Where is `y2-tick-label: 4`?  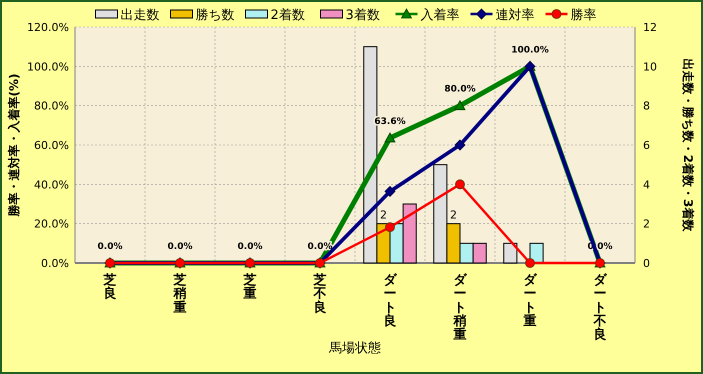 y2-tick-label: 4 is located at coordinates (646, 185).